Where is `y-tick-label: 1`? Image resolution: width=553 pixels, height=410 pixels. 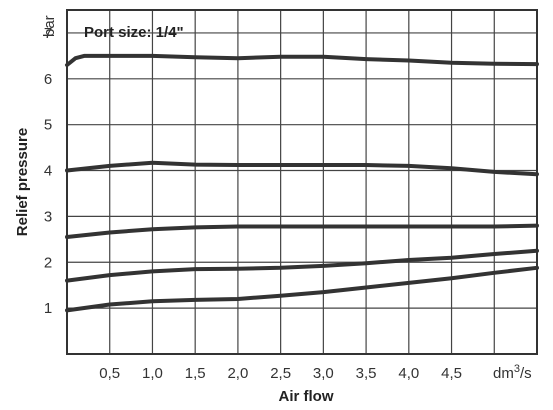 y-tick-label: 1 is located at coordinates (48, 308).